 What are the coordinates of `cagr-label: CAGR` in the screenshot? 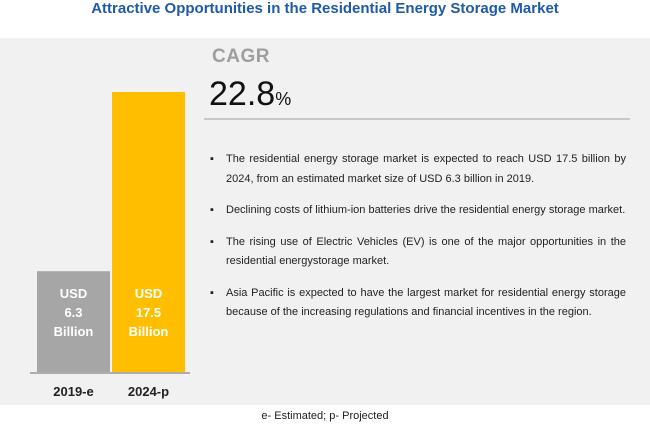 It's located at (241, 56).